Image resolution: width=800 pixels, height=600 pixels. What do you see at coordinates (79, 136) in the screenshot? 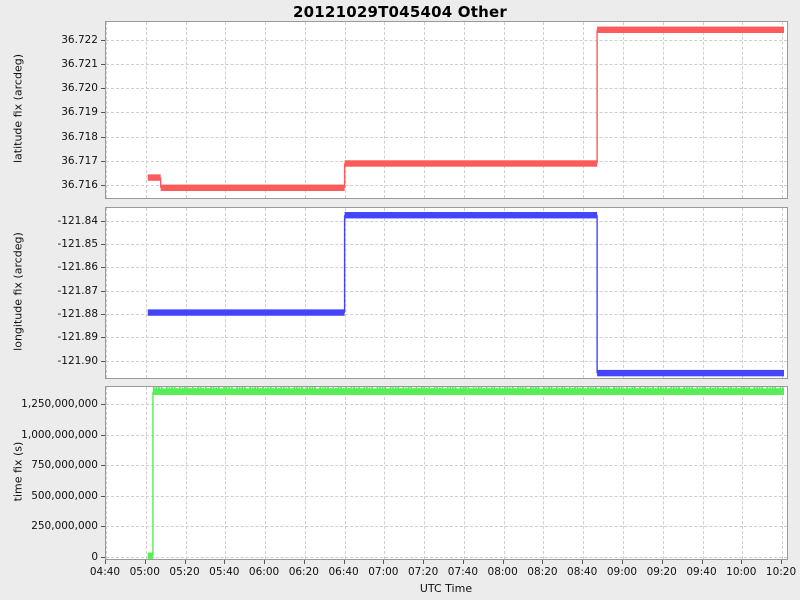
I see `y-tick-label: 36.718` at bounding box center [79, 136].